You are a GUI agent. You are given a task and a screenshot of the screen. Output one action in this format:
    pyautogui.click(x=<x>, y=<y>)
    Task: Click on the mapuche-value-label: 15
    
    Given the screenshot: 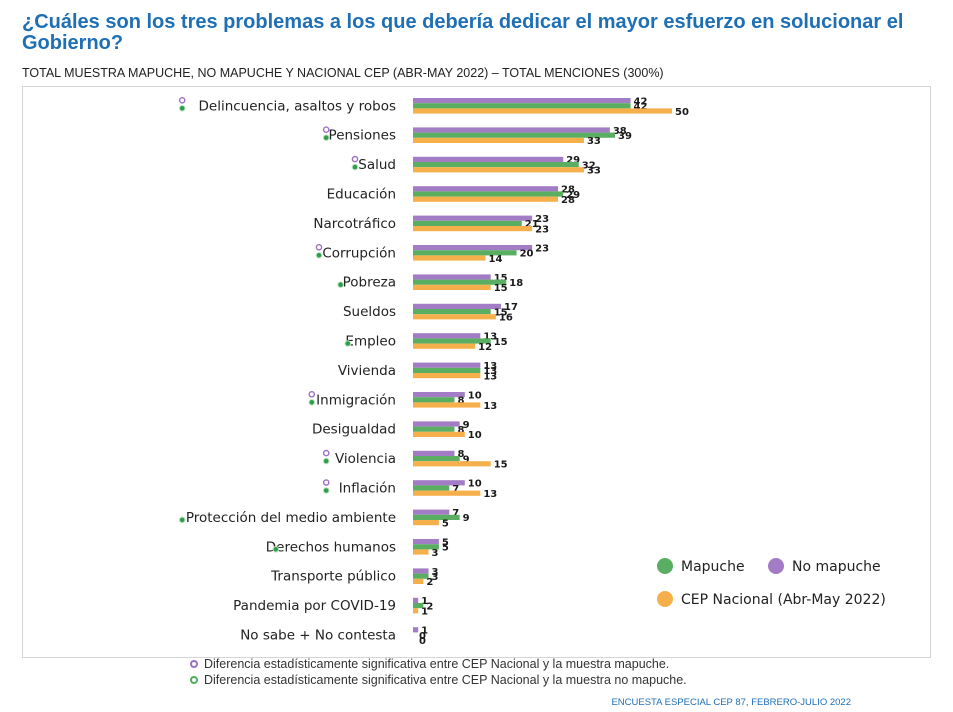 What is the action you would take?
    pyautogui.click(x=501, y=312)
    